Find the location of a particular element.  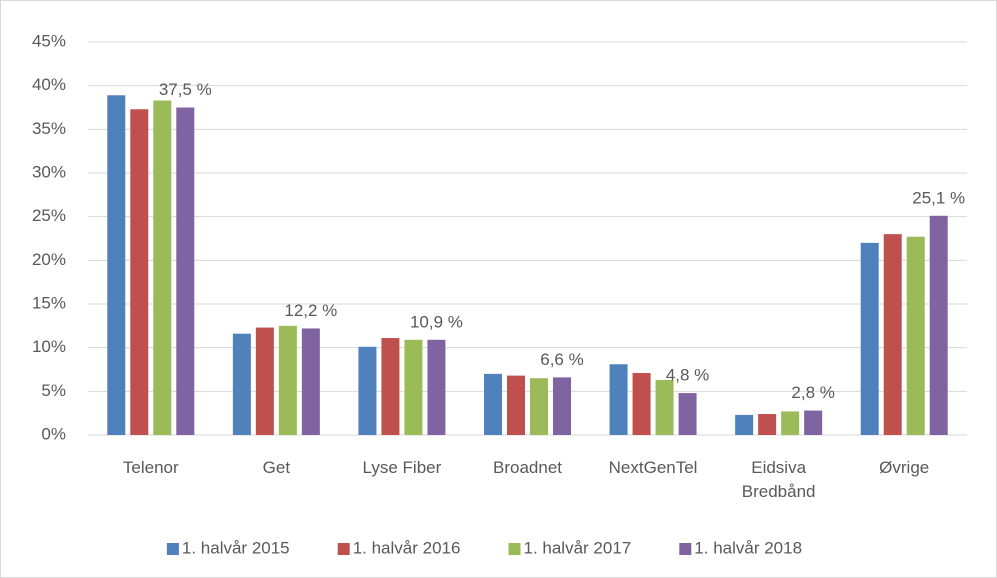

x-tick-label: NextGenTel is located at coordinates (653, 467).